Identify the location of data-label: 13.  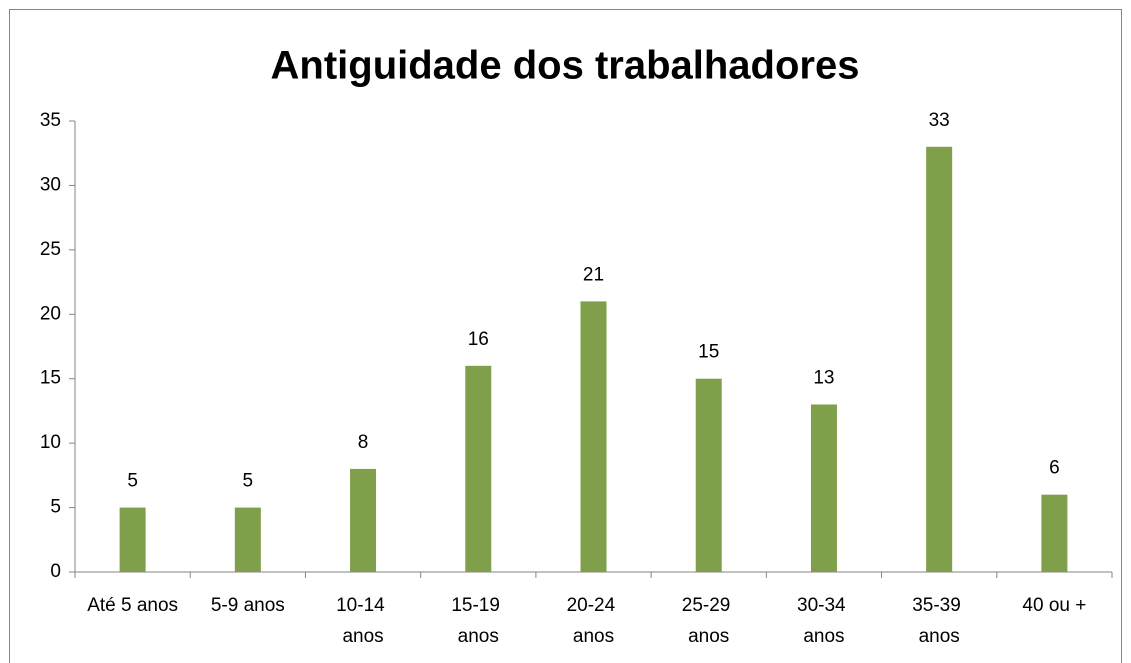
(823, 378).